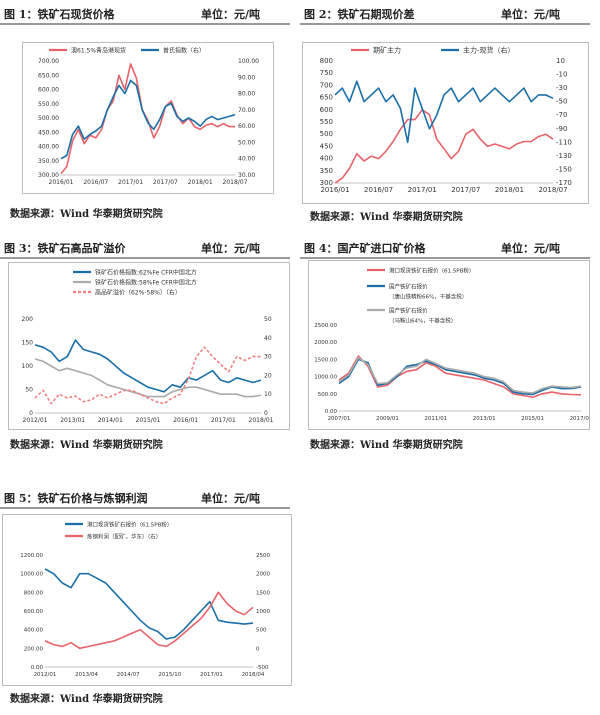 This screenshot has width=600, height=715. What do you see at coordinates (246, 175) in the screenshot?
I see `y2-tick-label: 30.00` at bounding box center [246, 175].